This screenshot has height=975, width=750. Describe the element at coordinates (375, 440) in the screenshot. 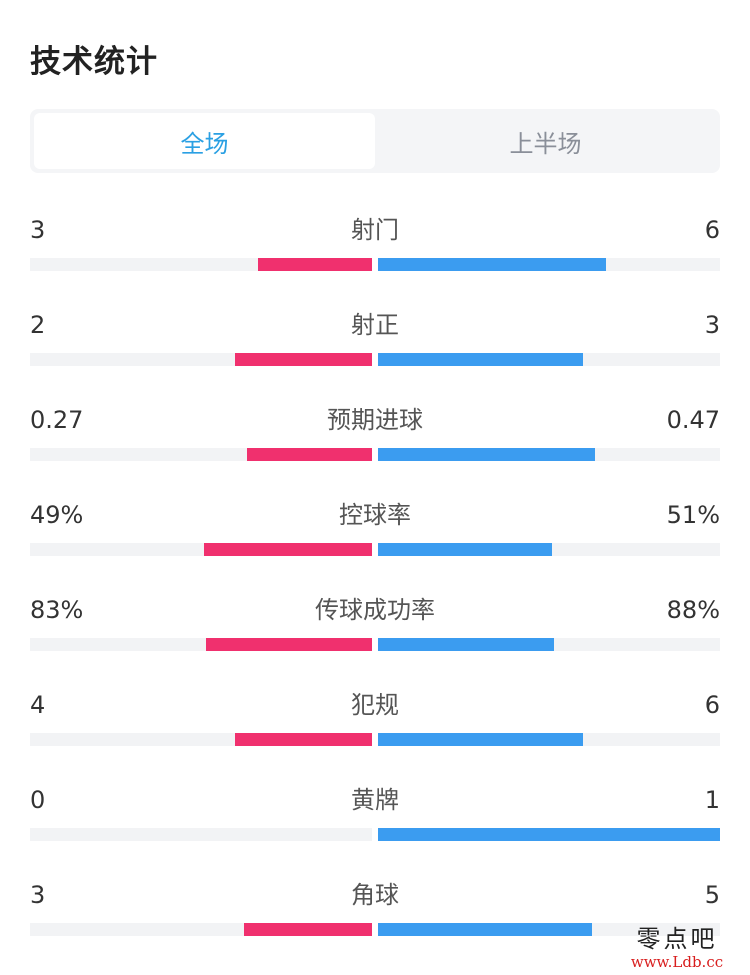

I see `stat-row-xg: 0.27 预期进球 0.47` at that location.